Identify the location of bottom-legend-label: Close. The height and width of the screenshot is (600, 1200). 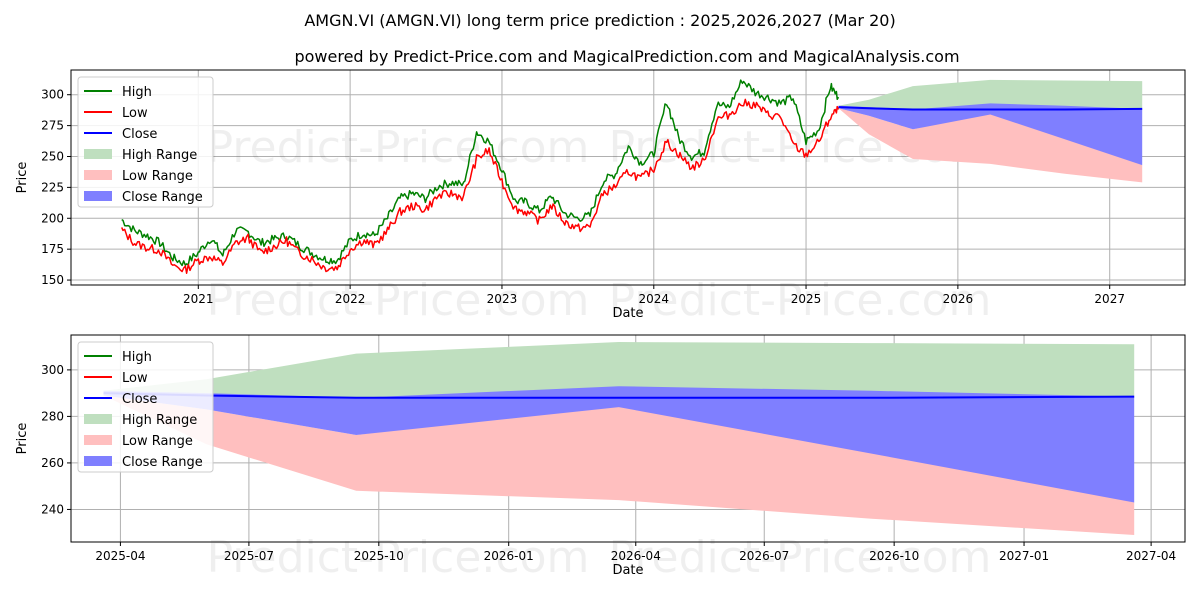
(139, 399).